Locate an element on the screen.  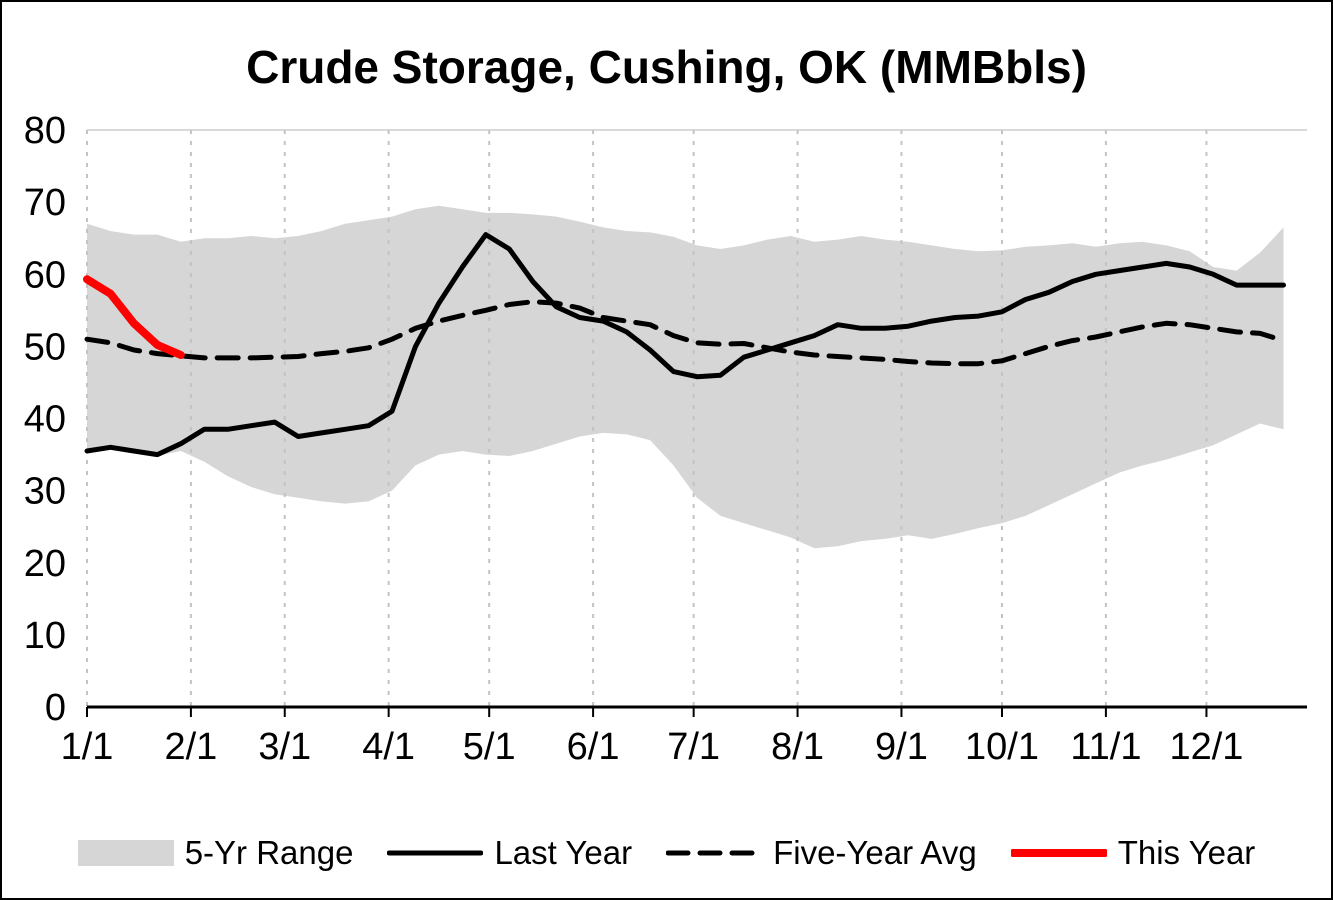
x-tick-label: 12/1 is located at coordinates (1206, 747).